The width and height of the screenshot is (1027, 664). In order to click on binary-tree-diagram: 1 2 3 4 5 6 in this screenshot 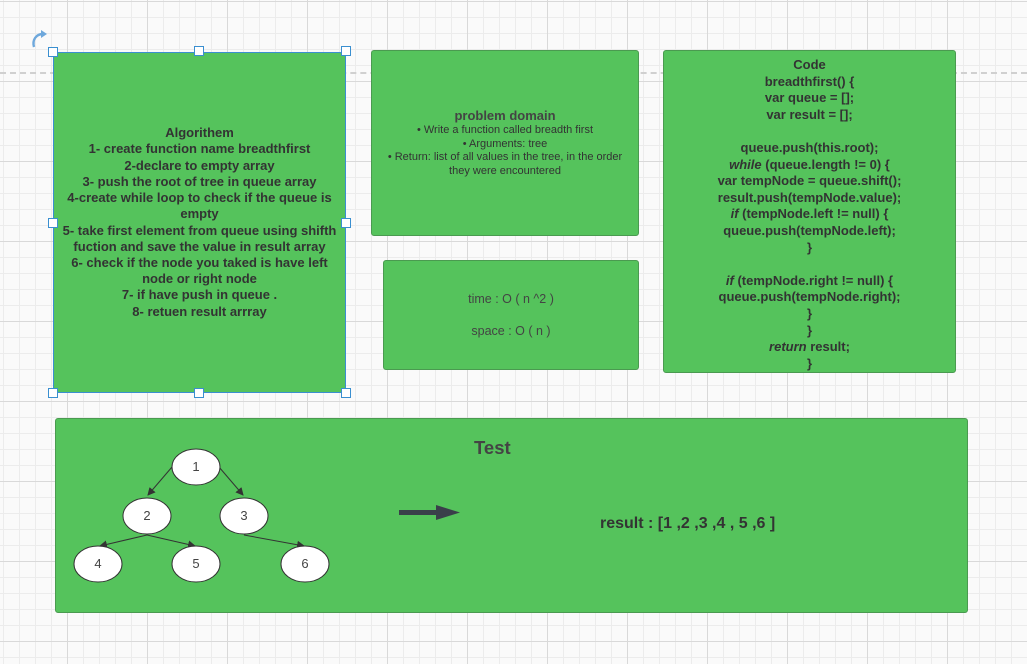, I will do `click(266, 515)`.